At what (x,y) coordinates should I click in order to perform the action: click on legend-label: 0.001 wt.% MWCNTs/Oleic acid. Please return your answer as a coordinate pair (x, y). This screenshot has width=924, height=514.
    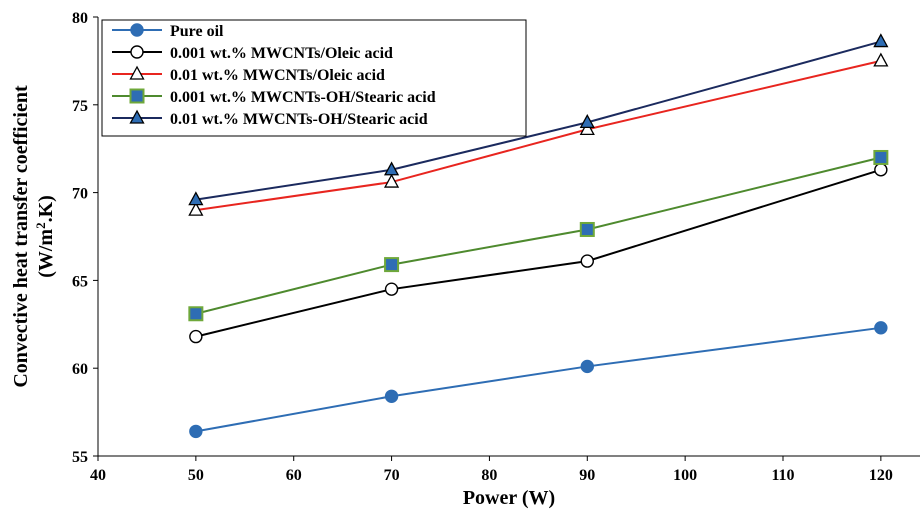
    Looking at the image, I should click on (281, 53).